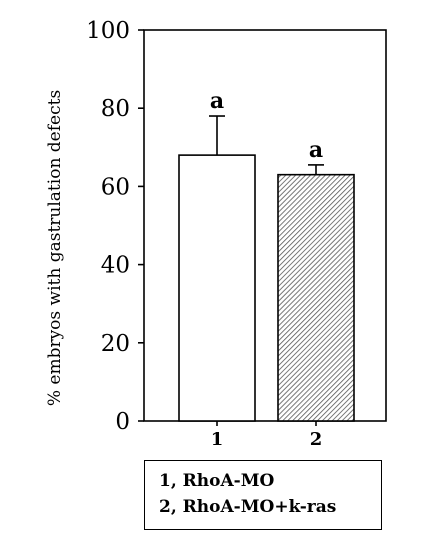 This screenshot has width=436, height=555. Describe the element at coordinates (316, 150) in the screenshot. I see `significance-label-2: a` at that location.